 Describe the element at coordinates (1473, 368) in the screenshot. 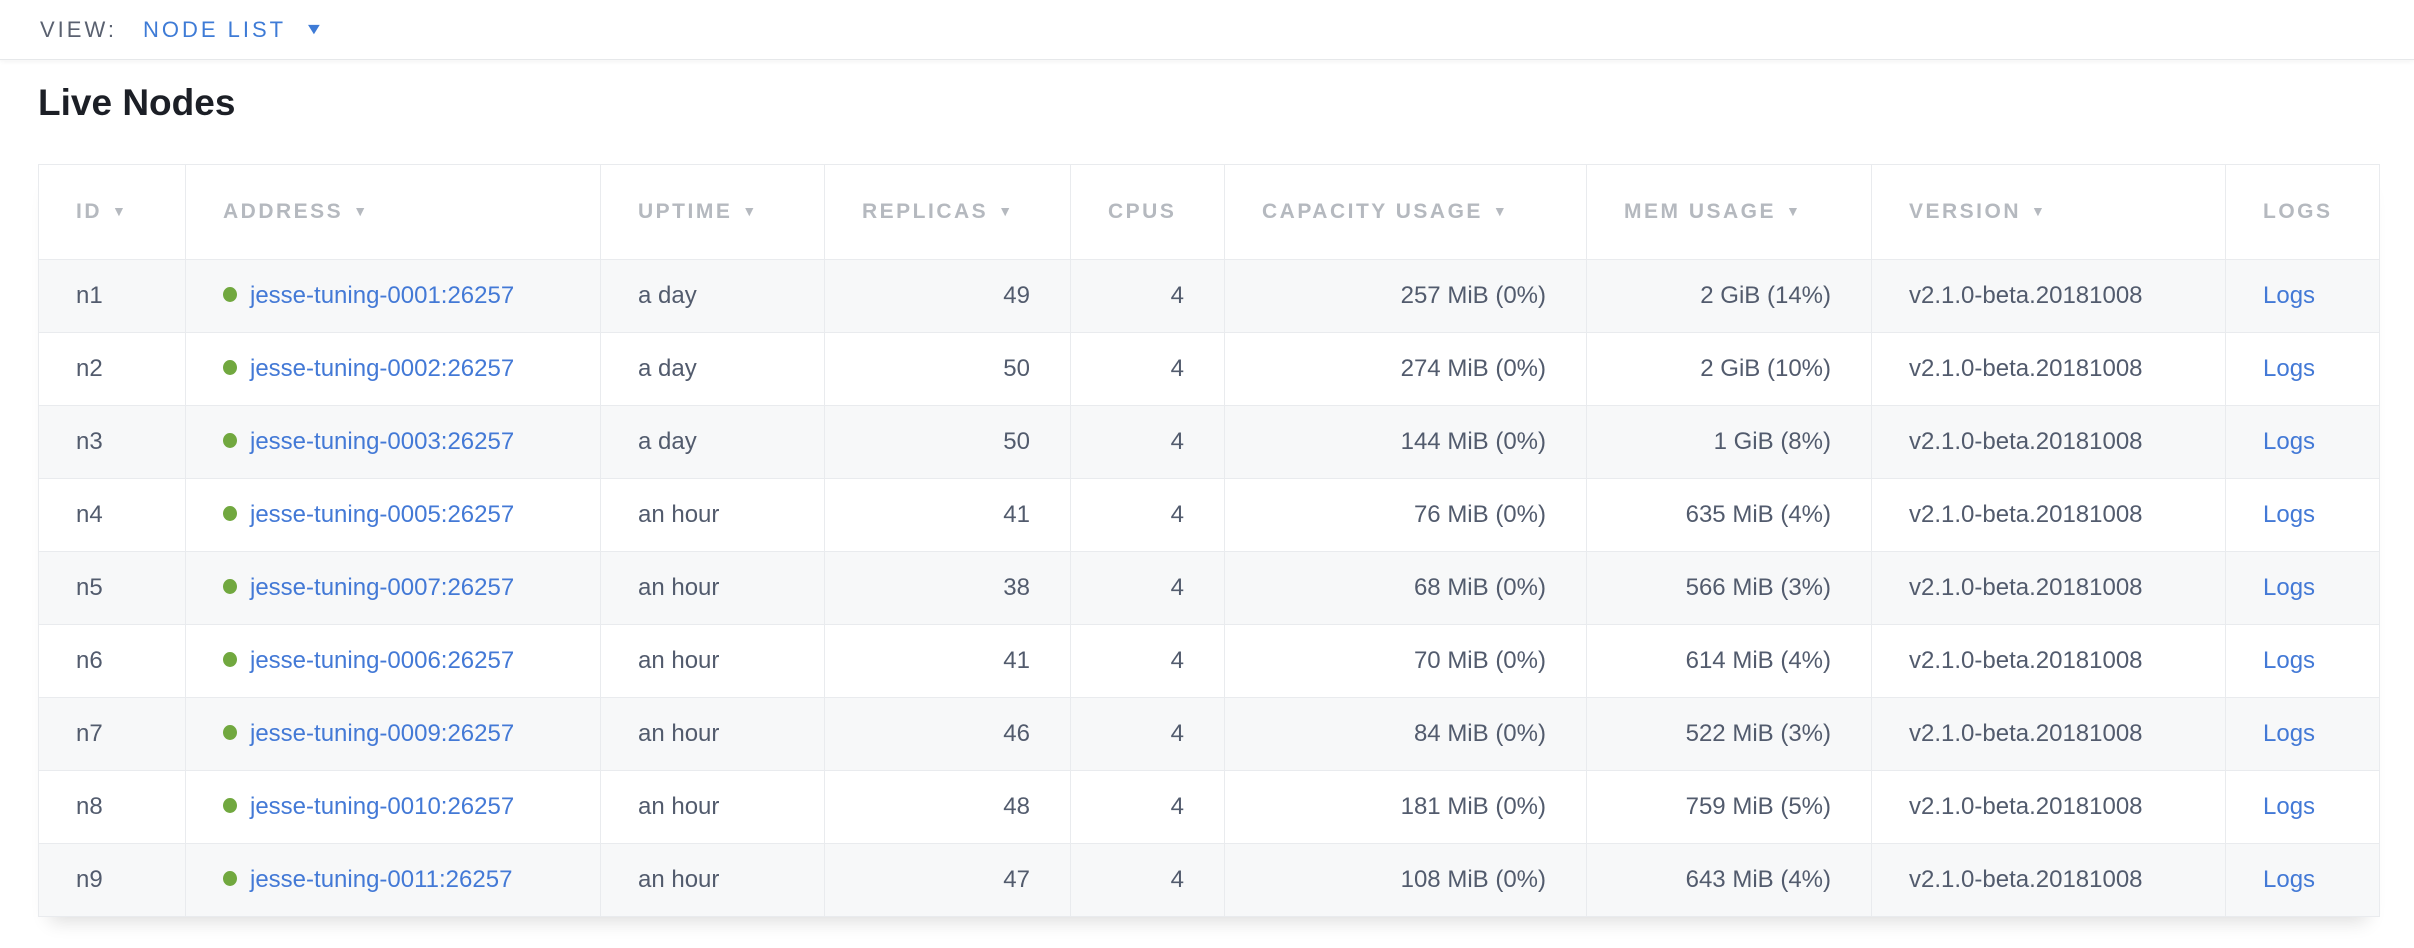

I see `cell-value: 274 MiB (0%)` at that location.